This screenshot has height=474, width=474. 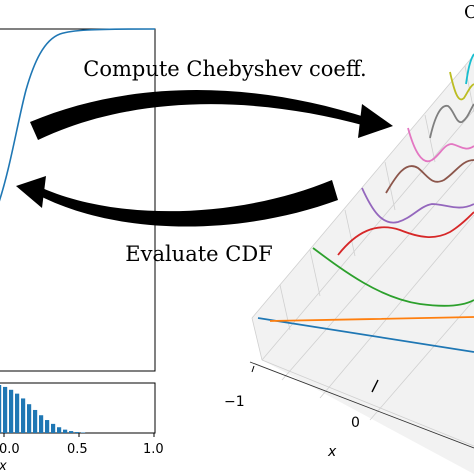 What do you see at coordinates (199, 114) in the screenshot?
I see `forward-arrow-body` at bounding box center [199, 114].